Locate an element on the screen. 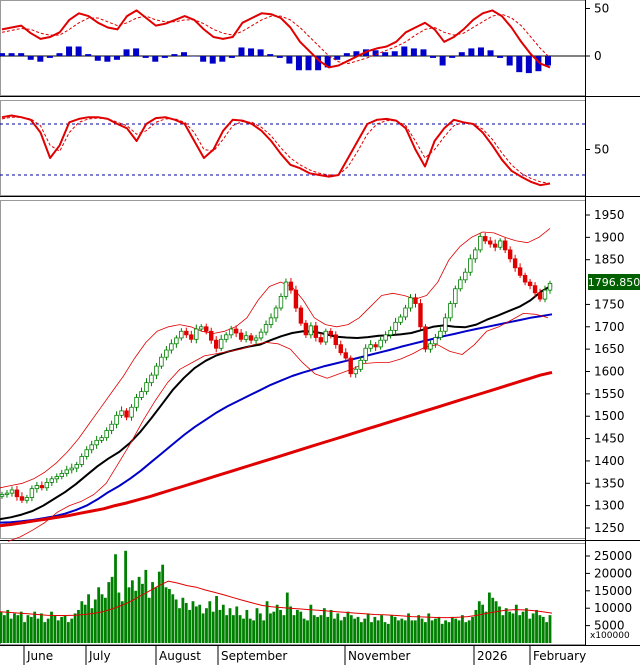  volume-layer is located at coordinates (276, 596).